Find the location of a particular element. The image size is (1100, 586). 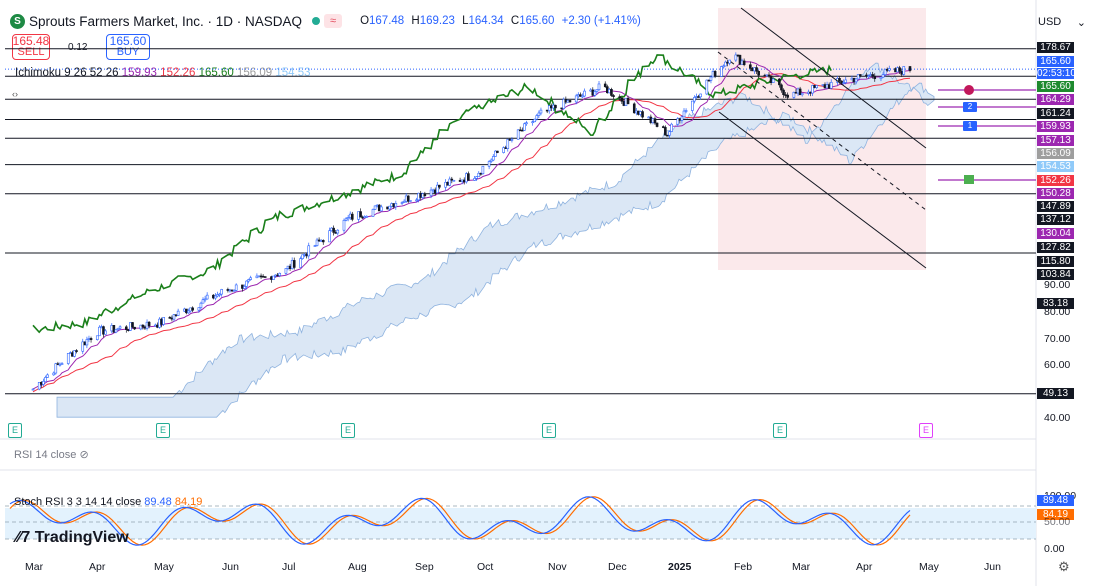

x-tick-label: Mar is located at coordinates (34, 567).